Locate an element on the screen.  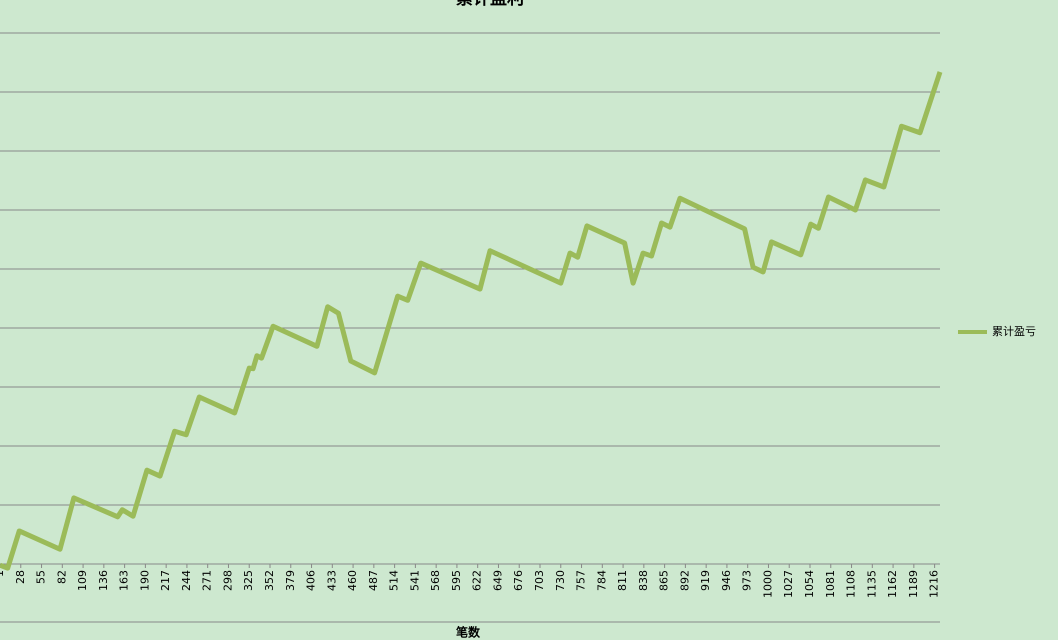
x-tick-label: 568 is located at coordinates (435, 580).